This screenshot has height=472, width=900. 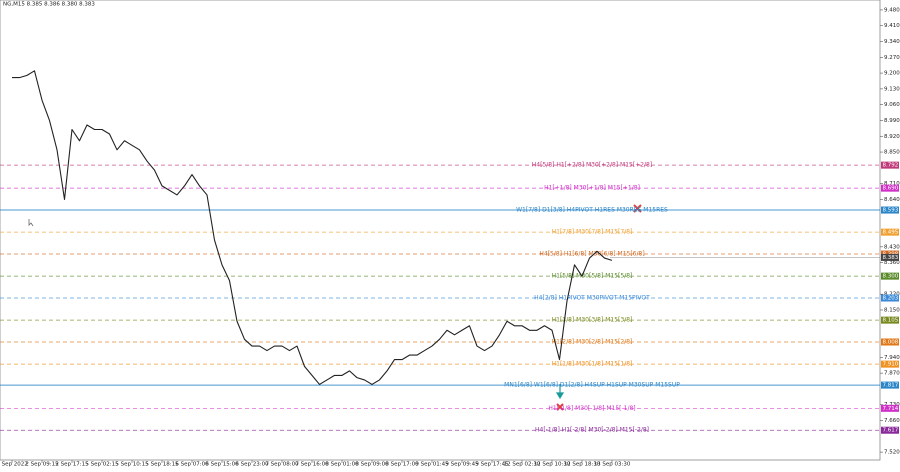 What do you see at coordinates (892, 453) in the screenshot?
I see `y-tick-label: 7.520` at bounding box center [892, 453].